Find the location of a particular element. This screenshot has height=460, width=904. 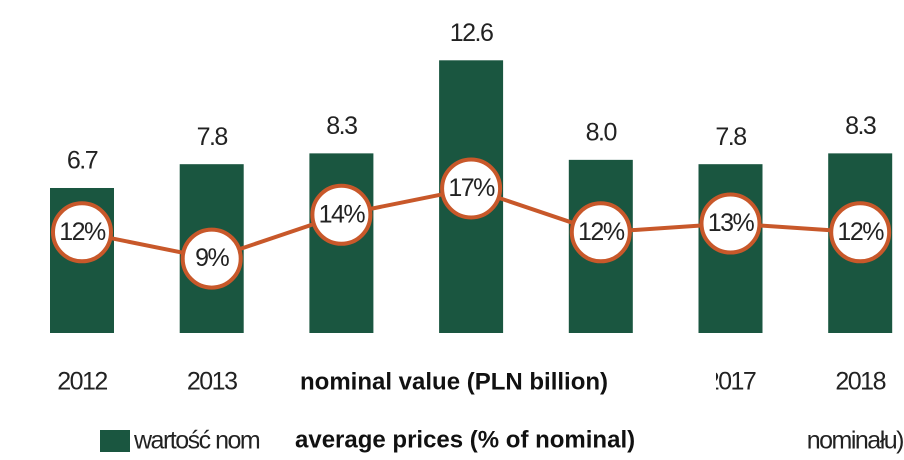

line-value-label: 17% is located at coordinates (471, 188).